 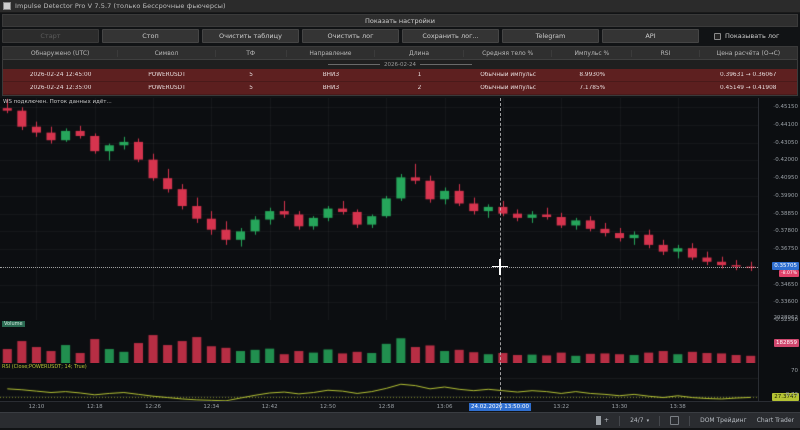 What do you see at coordinates (599, 420) in the screenshot?
I see `panel-icon` at bounding box center [599, 420].